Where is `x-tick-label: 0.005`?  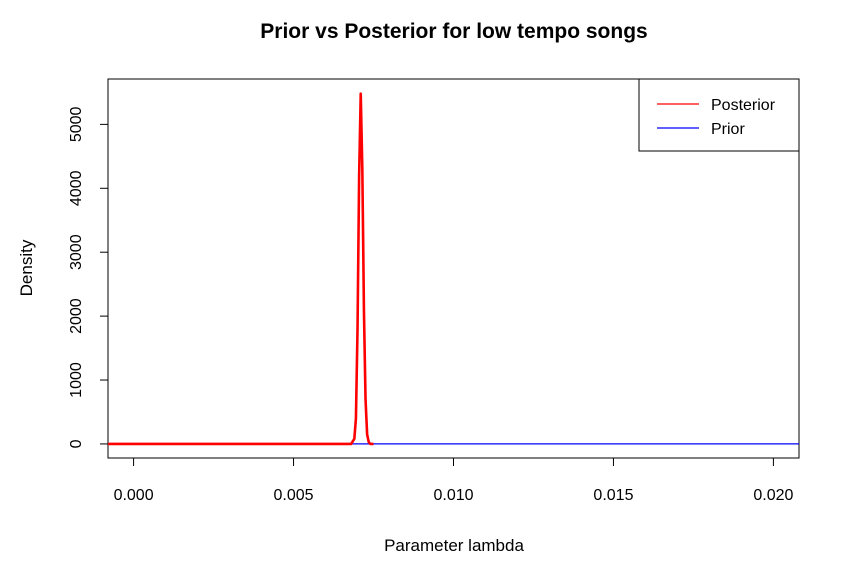 x-tick-label: 0.005 is located at coordinates (294, 495).